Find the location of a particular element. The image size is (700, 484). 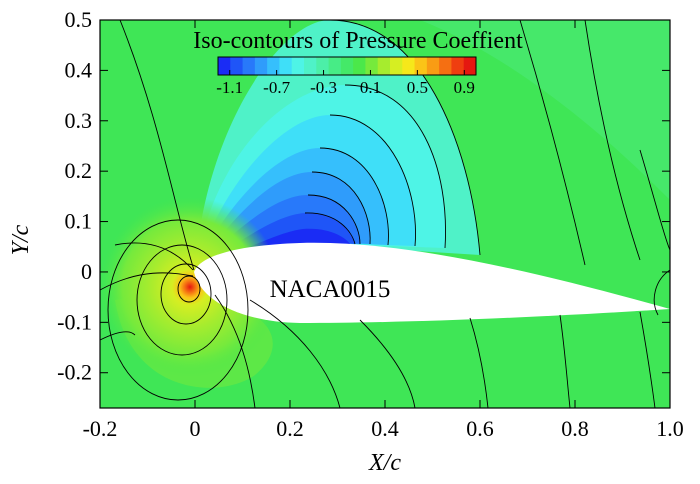

y-tick-label: 0.5 is located at coordinates (79, 19).